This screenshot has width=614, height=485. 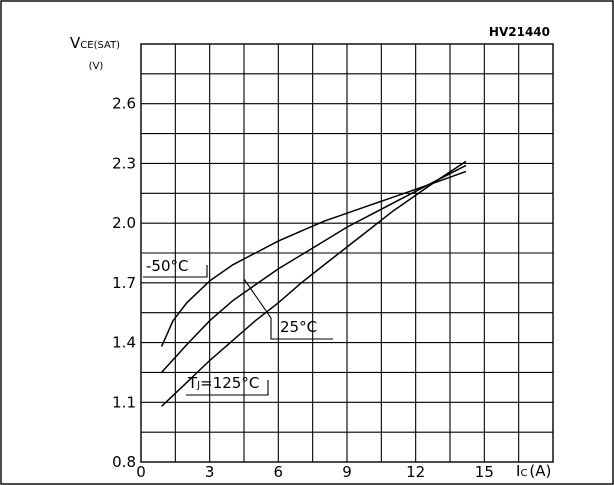 I want to click on y-axis-unit: (V), so click(x=96, y=66).